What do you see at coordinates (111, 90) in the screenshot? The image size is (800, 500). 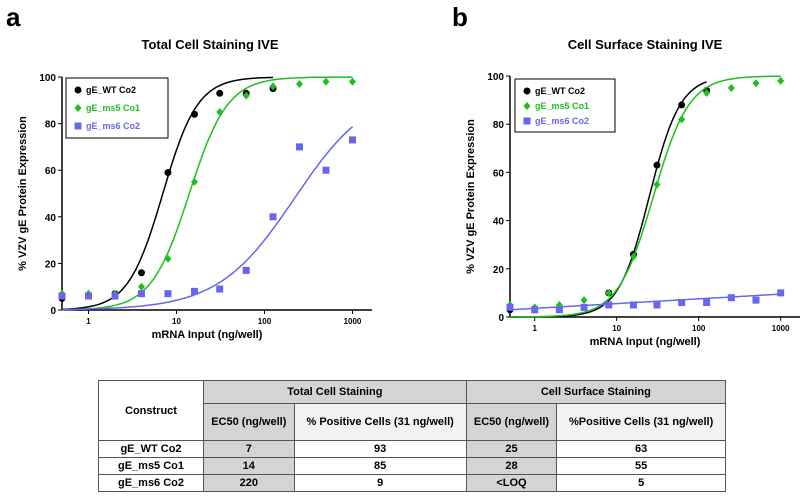 I see `legend-label: gE_WT Co2` at bounding box center [111, 90].